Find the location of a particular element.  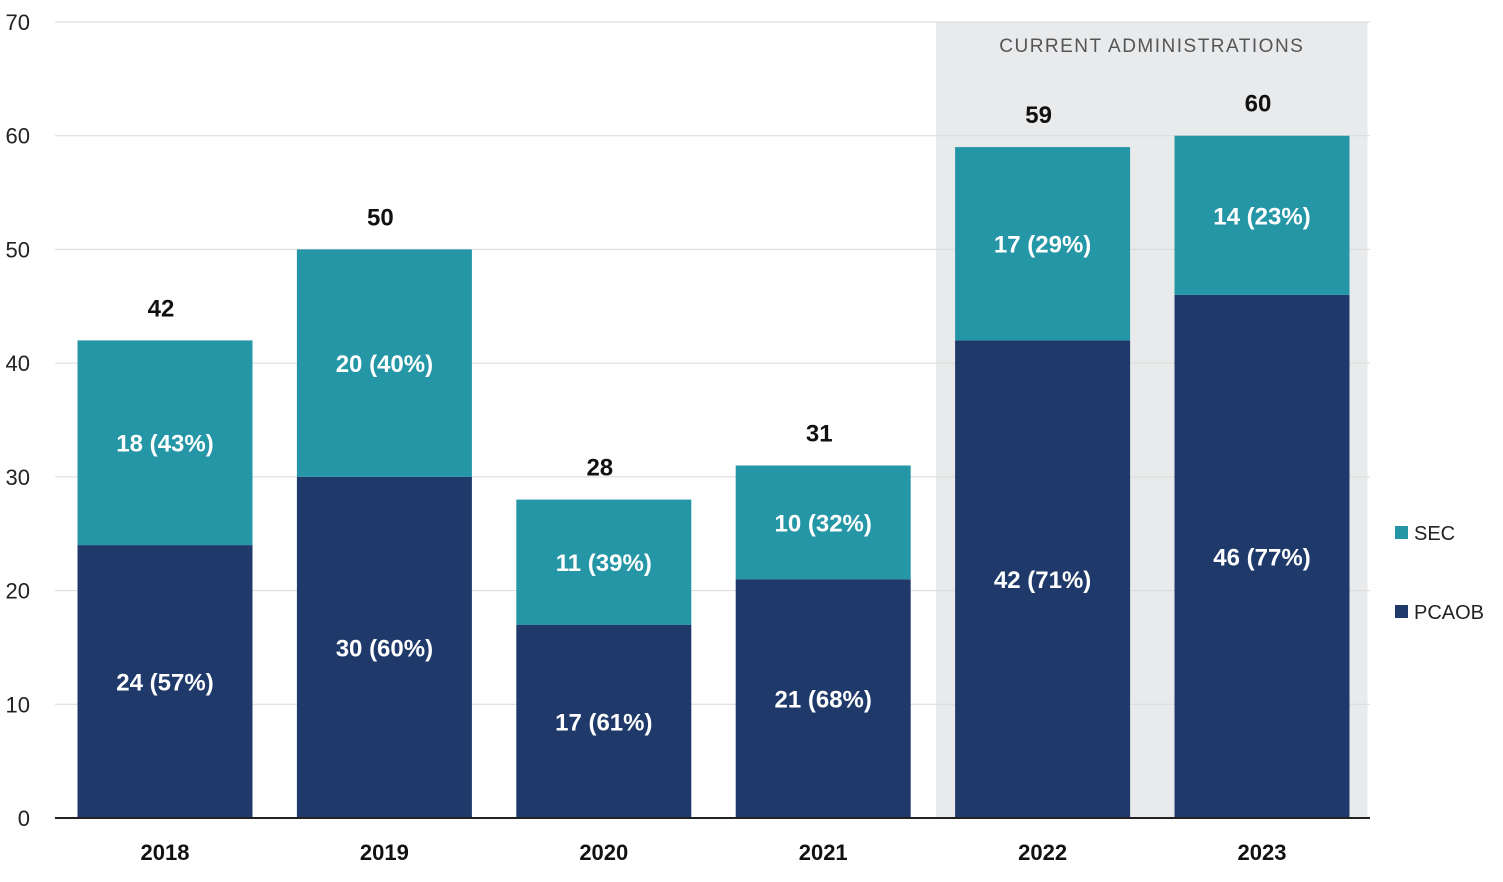

data-label-pcaob-2021: 21 (68%) is located at coordinates (823, 700).